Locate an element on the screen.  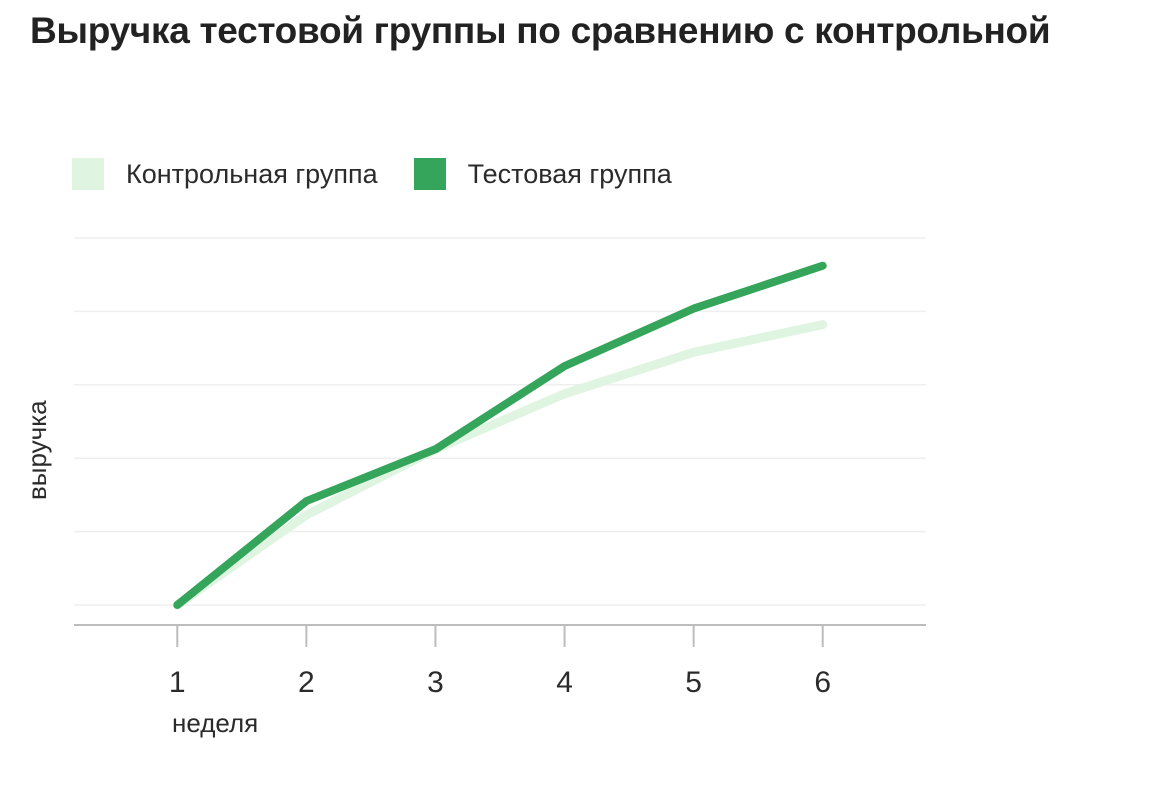
legend-item-test: Тестовая группа is located at coordinates (542, 174).